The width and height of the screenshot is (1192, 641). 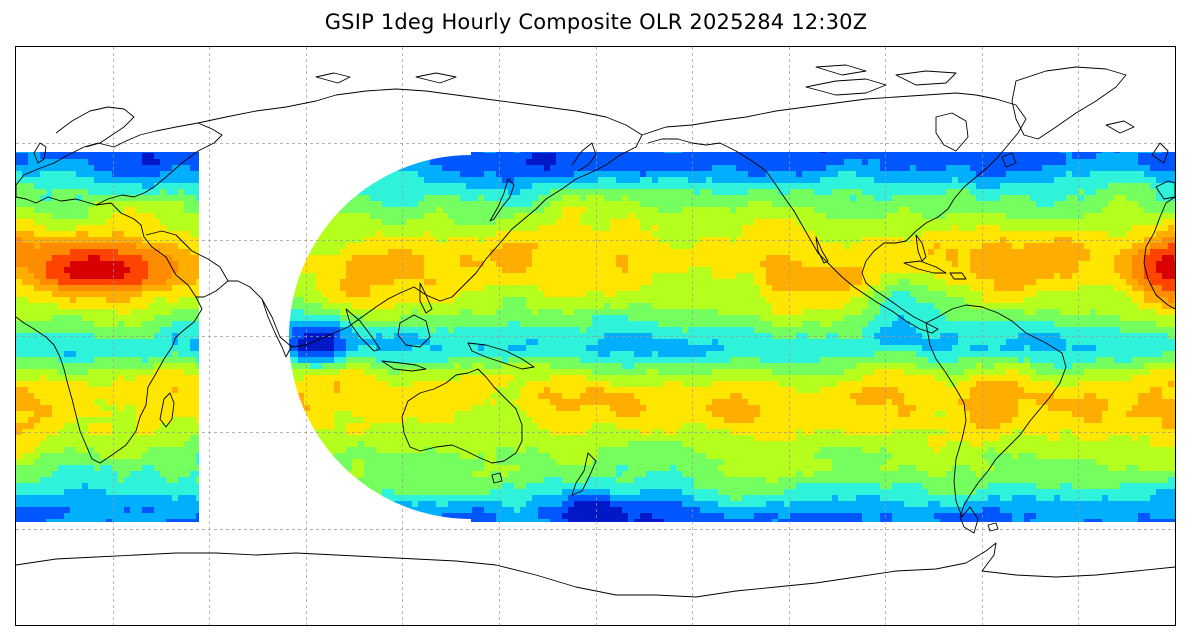 What do you see at coordinates (40, 153) in the screenshot?
I see `coastline-britain` at bounding box center [40, 153].